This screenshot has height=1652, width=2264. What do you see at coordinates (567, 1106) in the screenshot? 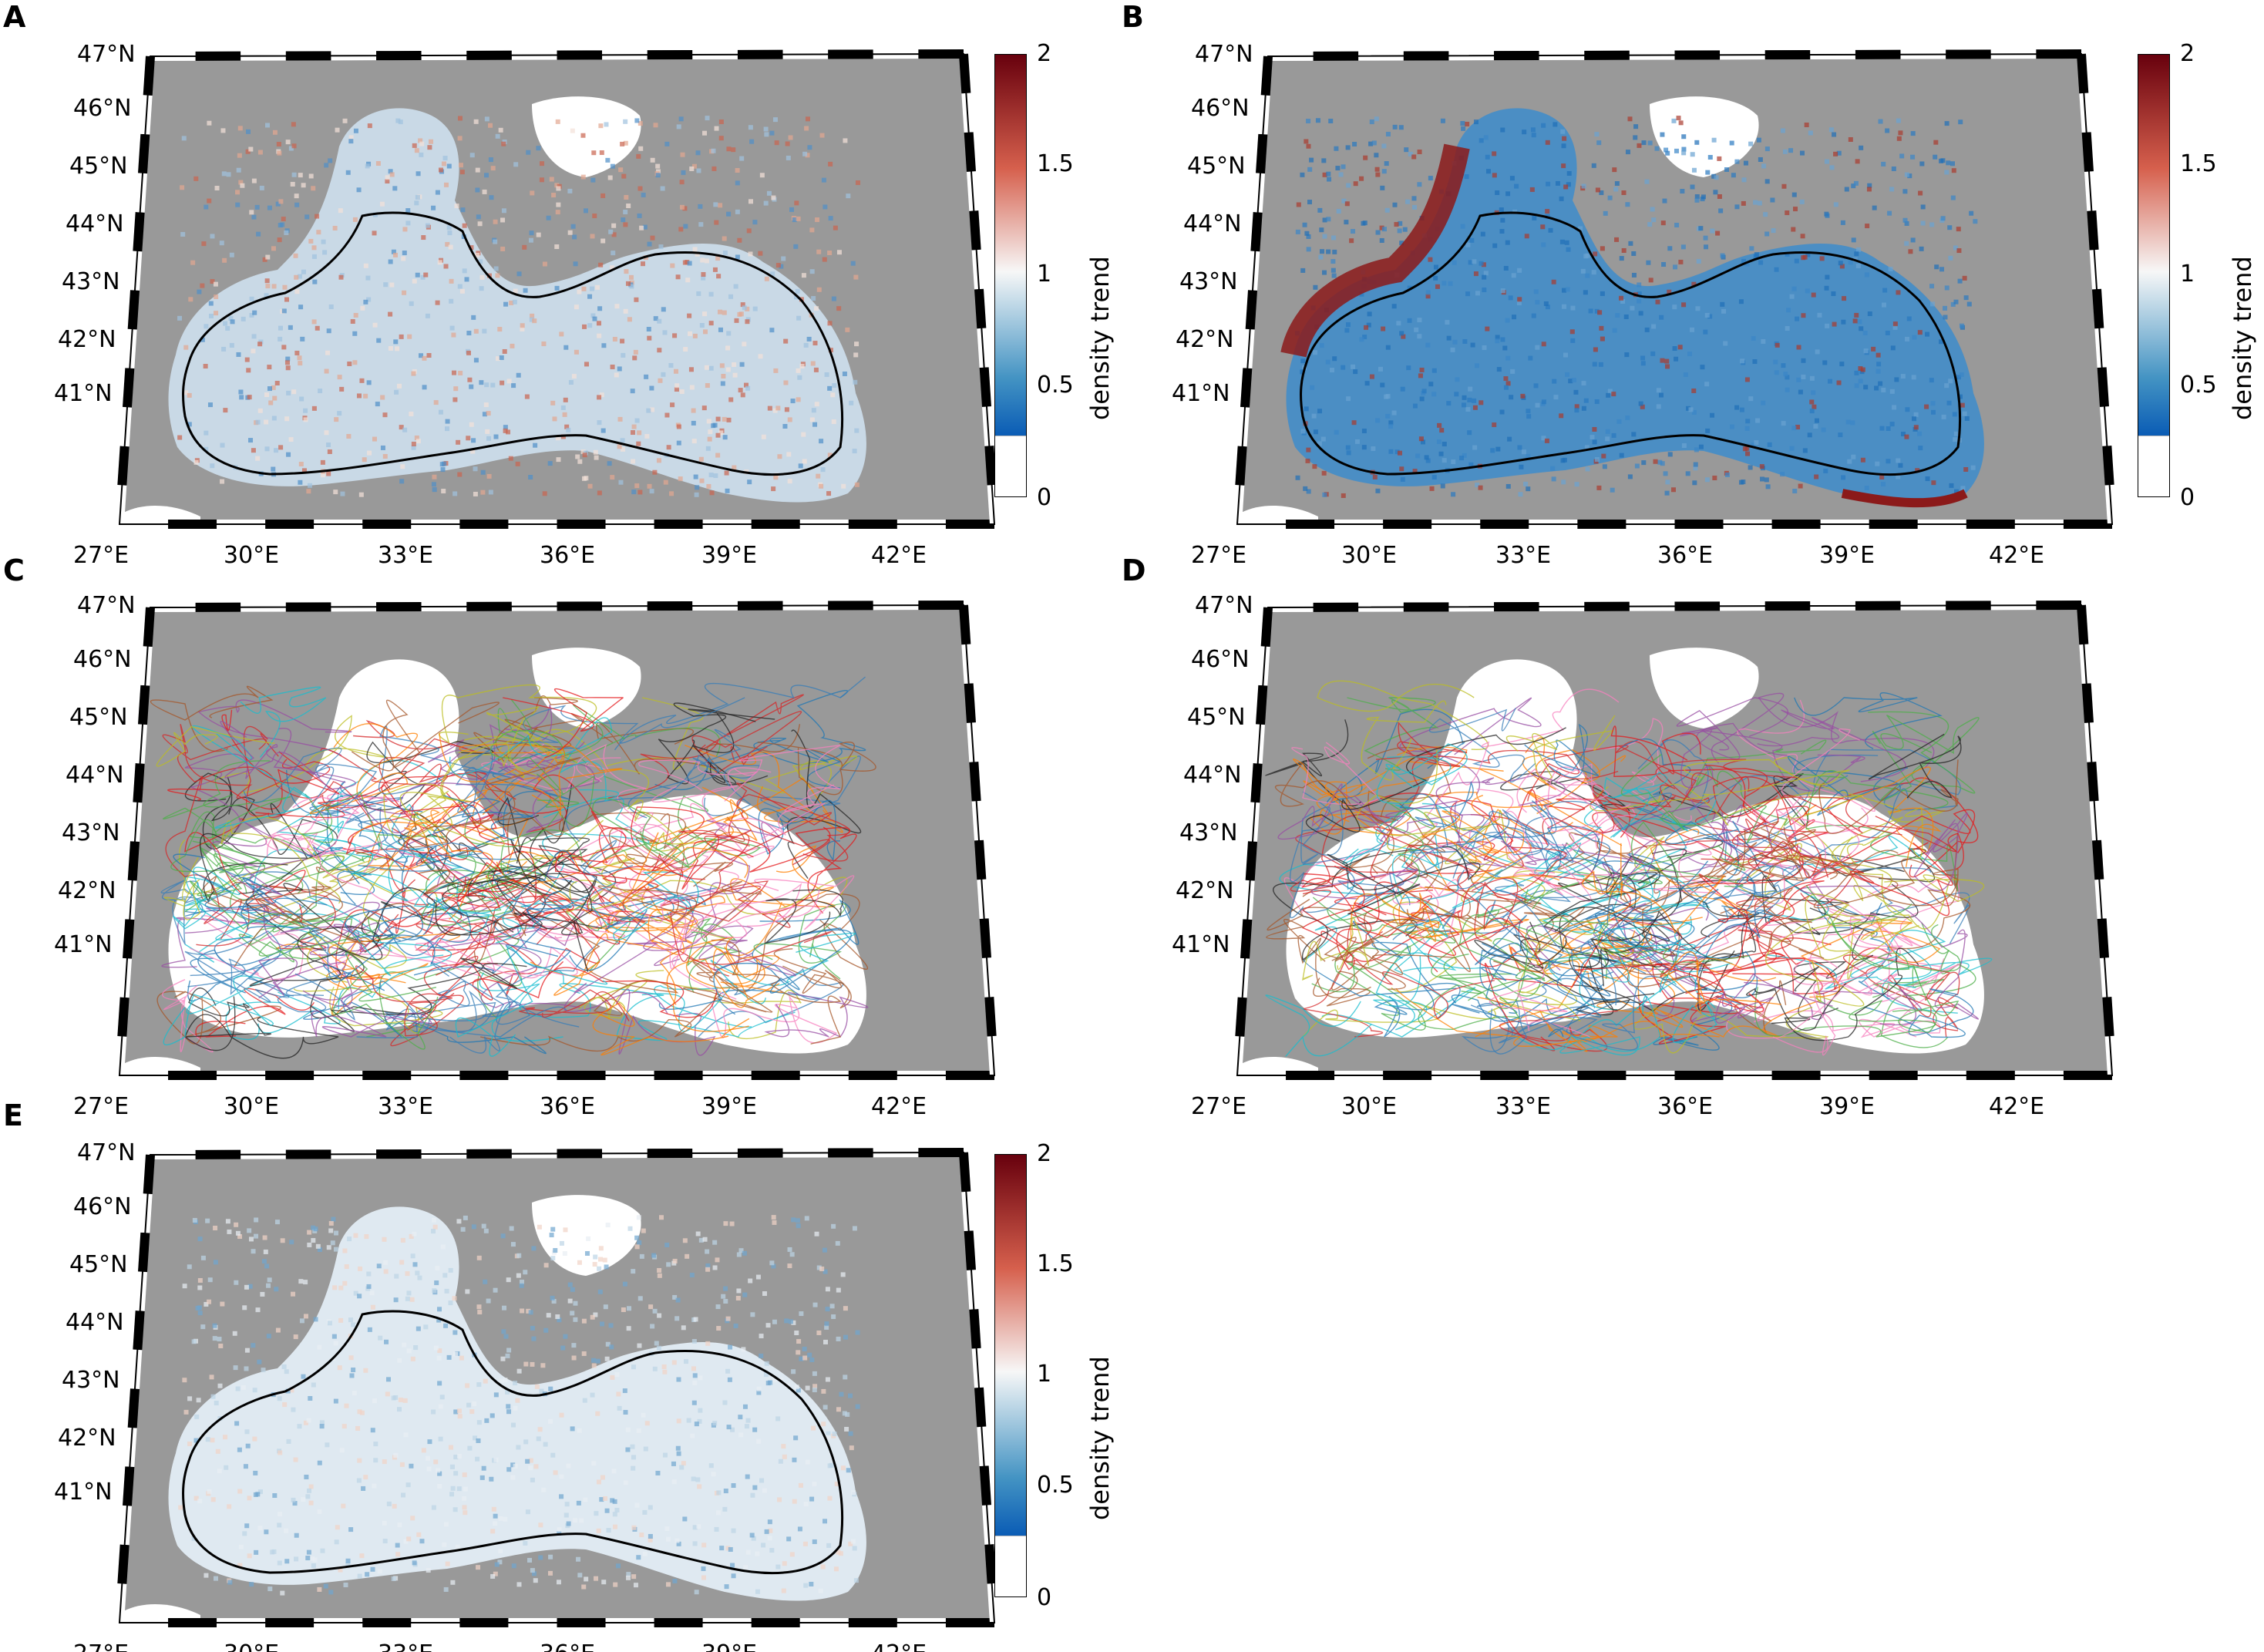
I see `lon-label: 36°E` at bounding box center [567, 1106].